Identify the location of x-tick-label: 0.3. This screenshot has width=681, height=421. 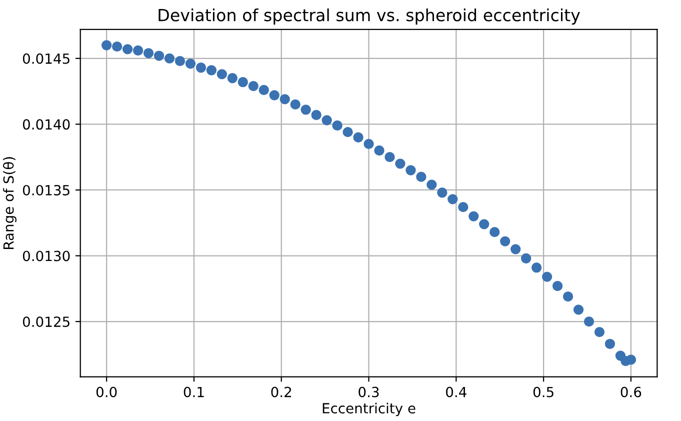
(368, 392).